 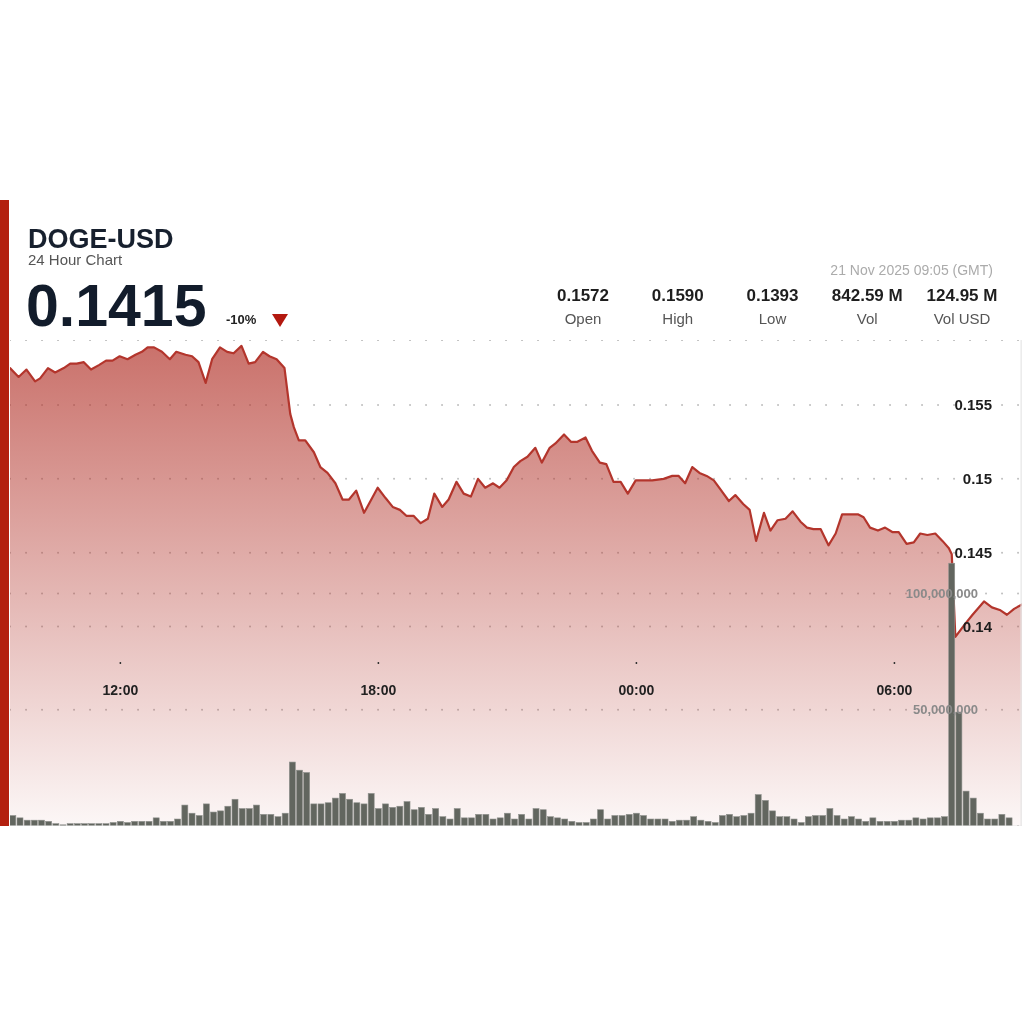 What do you see at coordinates (867, 319) in the screenshot?
I see `text: Vol` at bounding box center [867, 319].